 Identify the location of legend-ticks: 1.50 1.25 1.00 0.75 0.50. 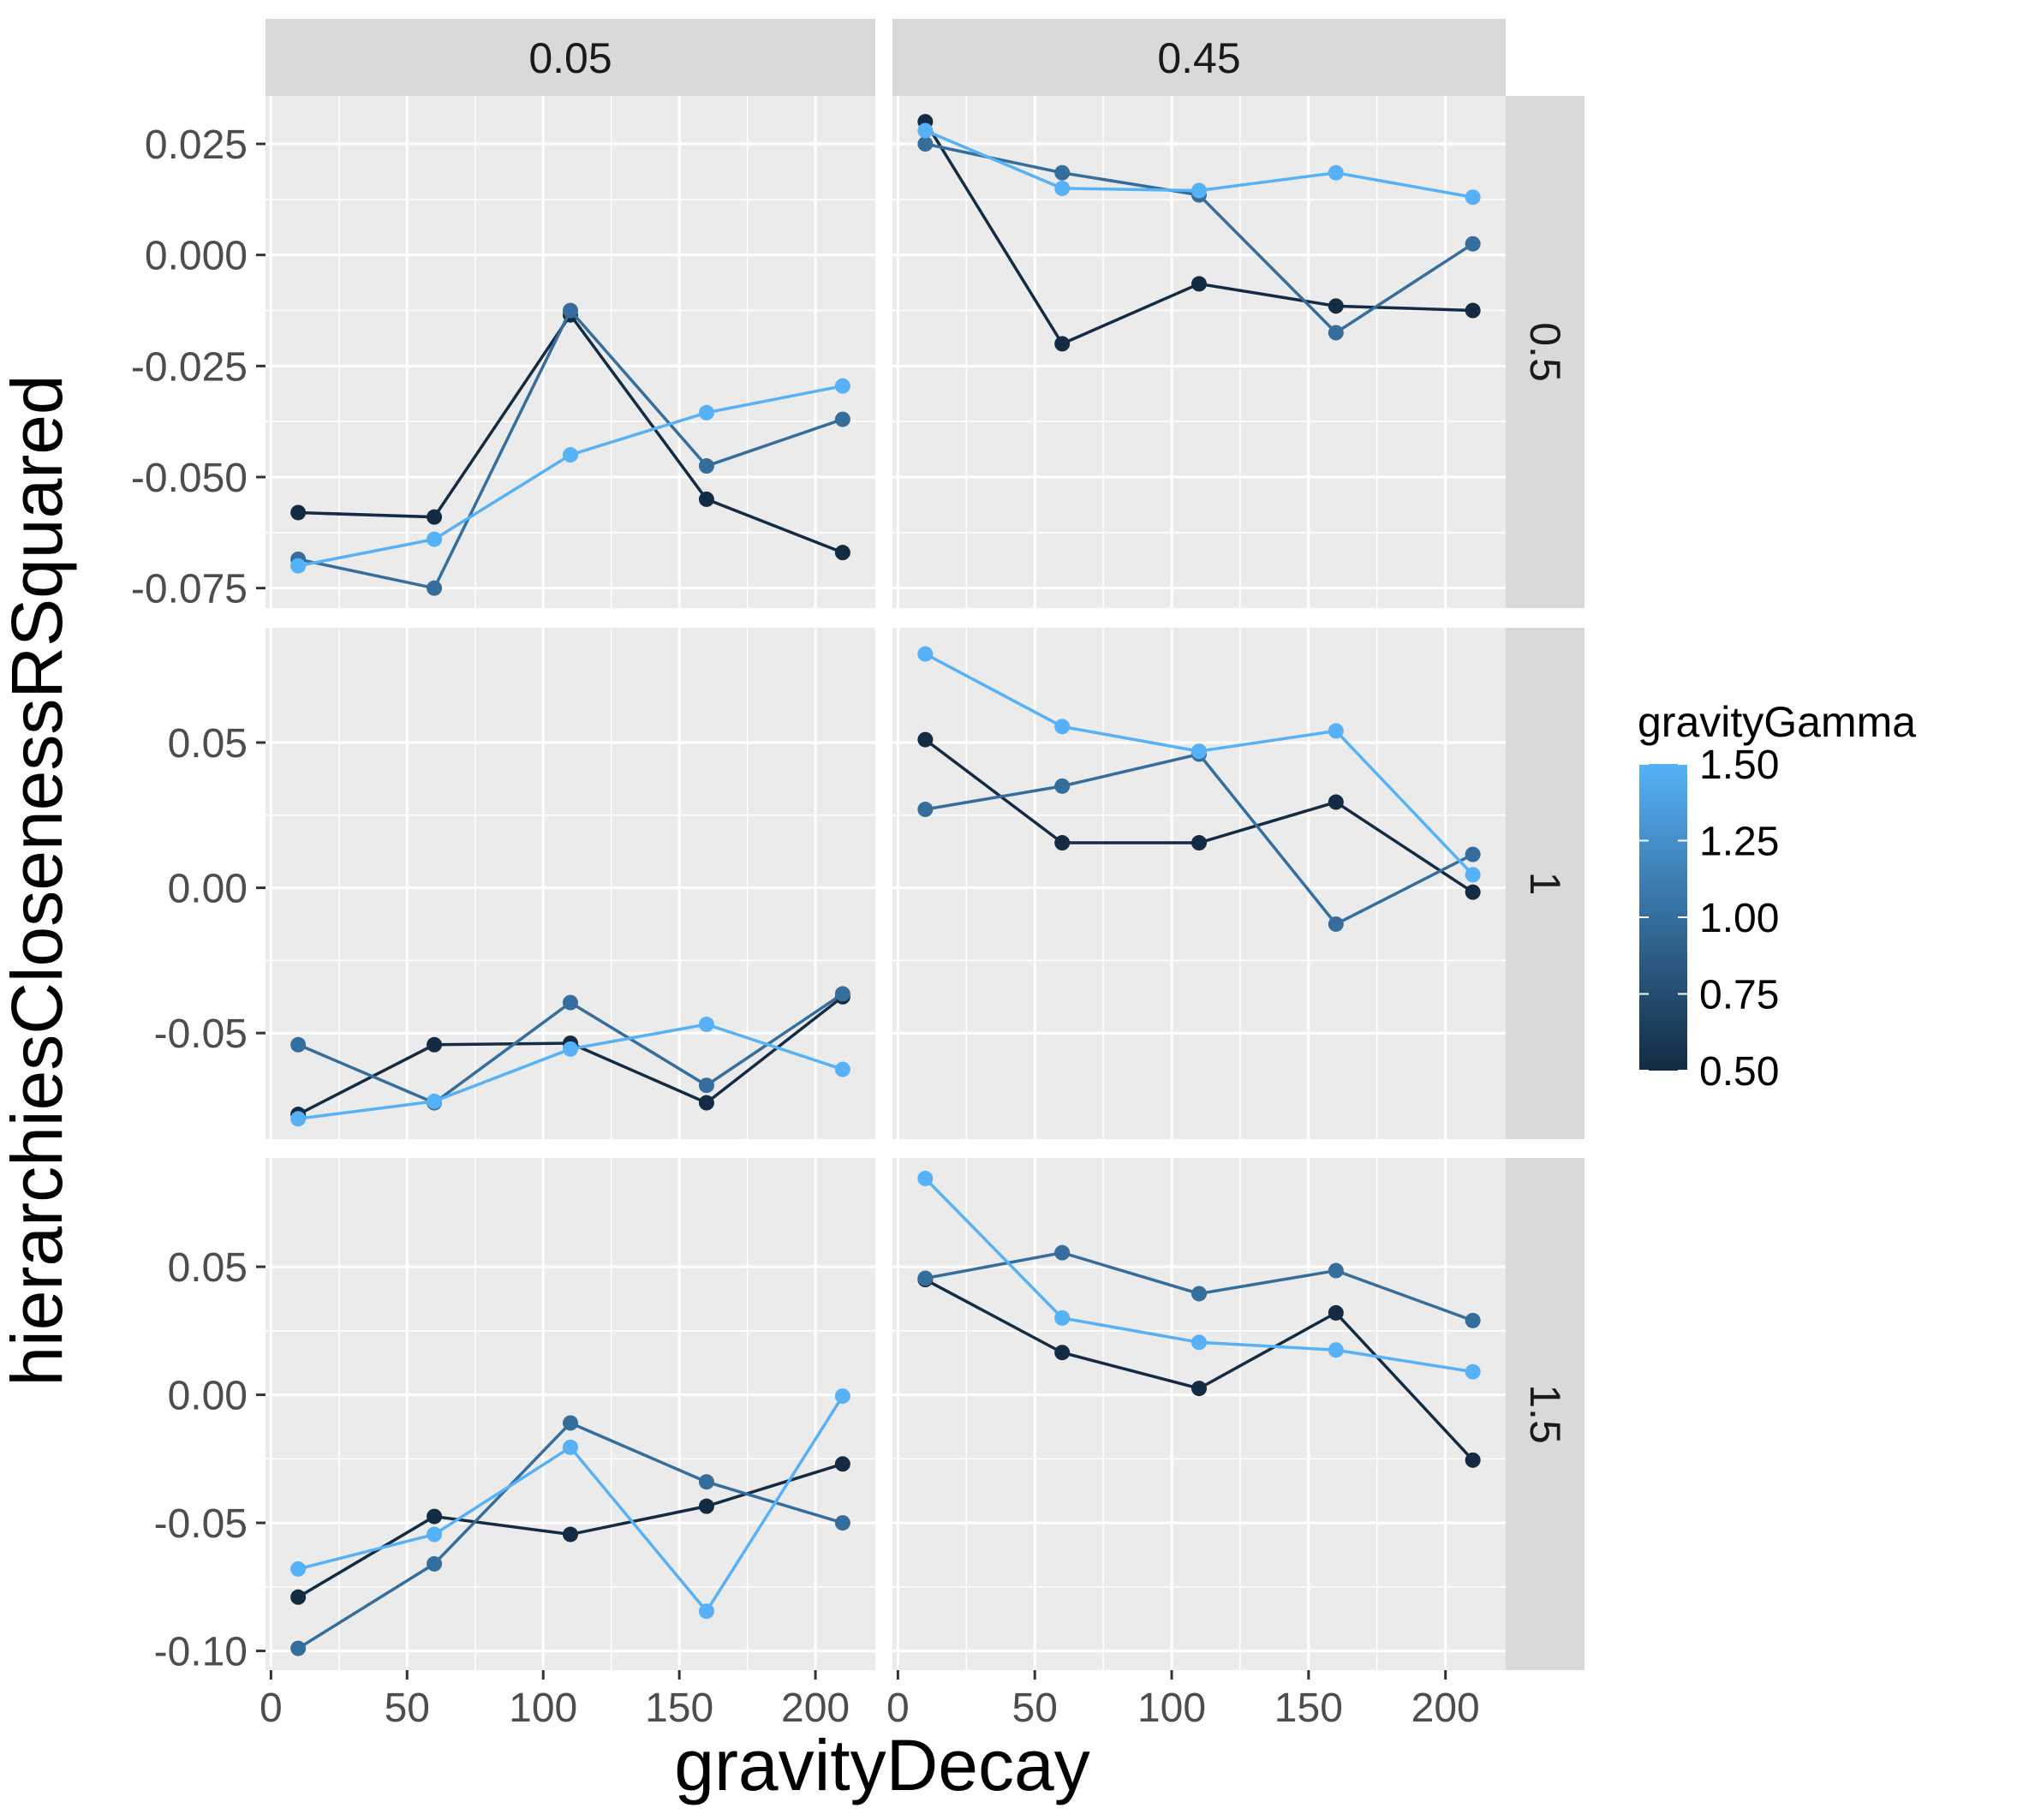
(1709, 919).